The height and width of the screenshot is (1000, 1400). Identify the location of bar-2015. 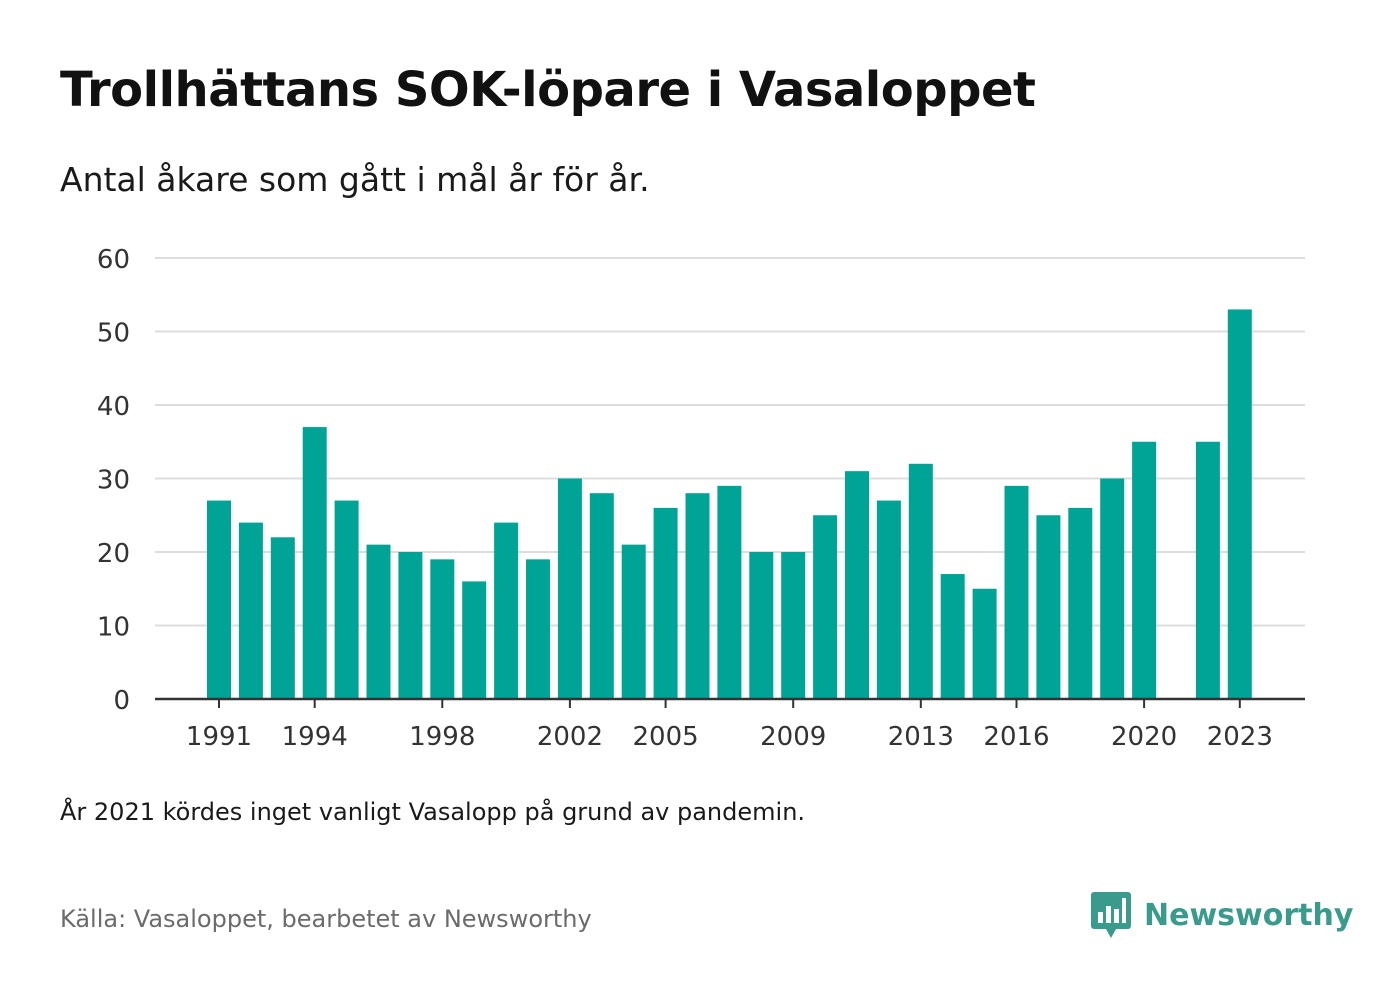
(984, 643).